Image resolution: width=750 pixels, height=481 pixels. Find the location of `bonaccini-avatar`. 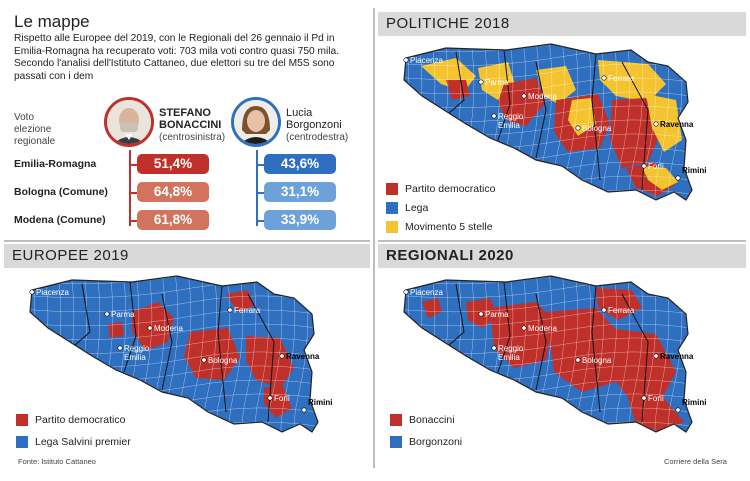

bonaccini-avatar is located at coordinates (129, 122).